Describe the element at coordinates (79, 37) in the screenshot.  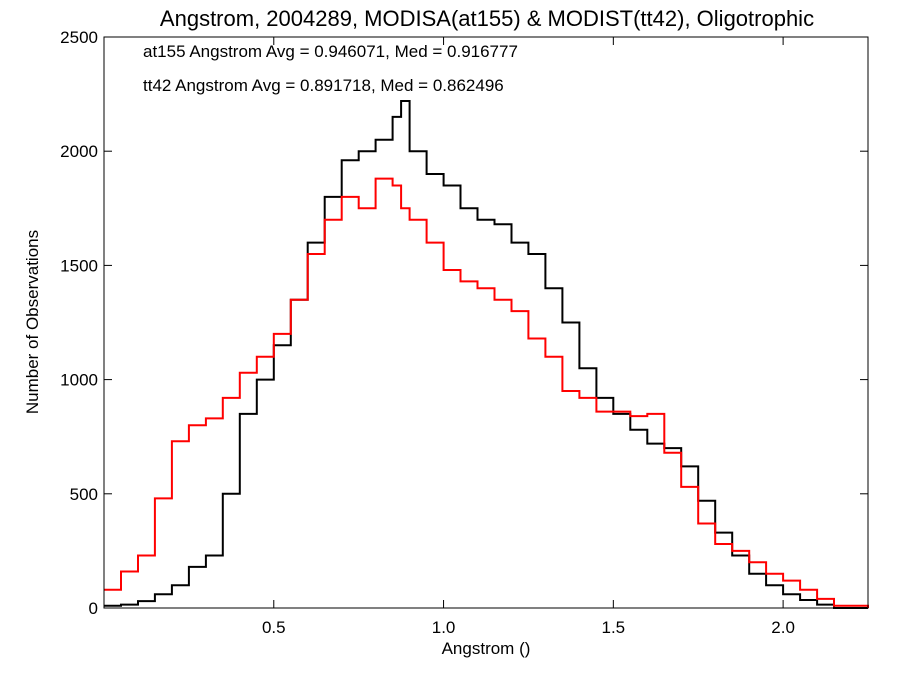
I see `y-tick-label: 2500` at that location.